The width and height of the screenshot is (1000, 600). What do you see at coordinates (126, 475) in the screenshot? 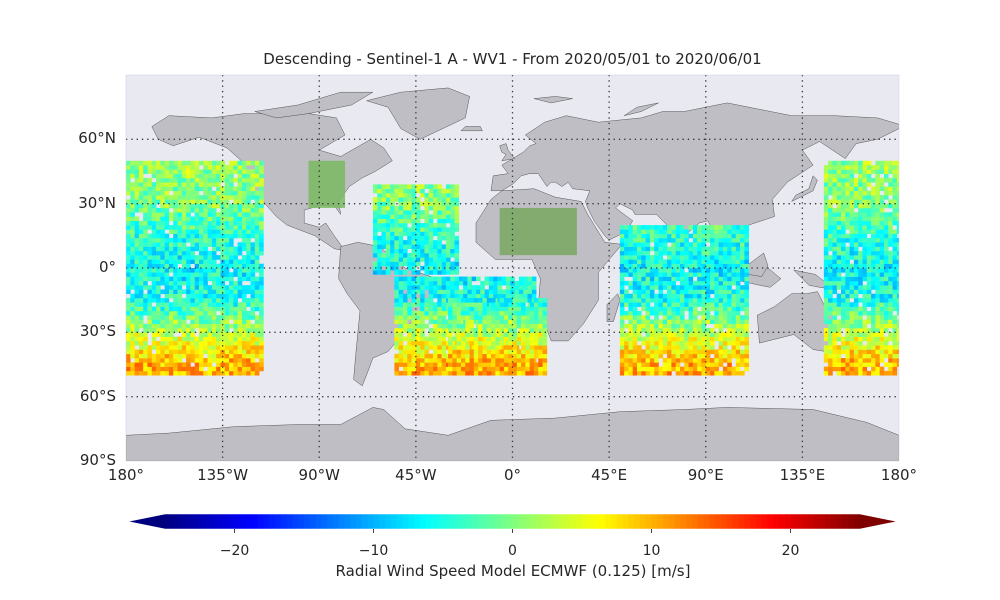
I see `lon-label: 180°` at bounding box center [126, 475].